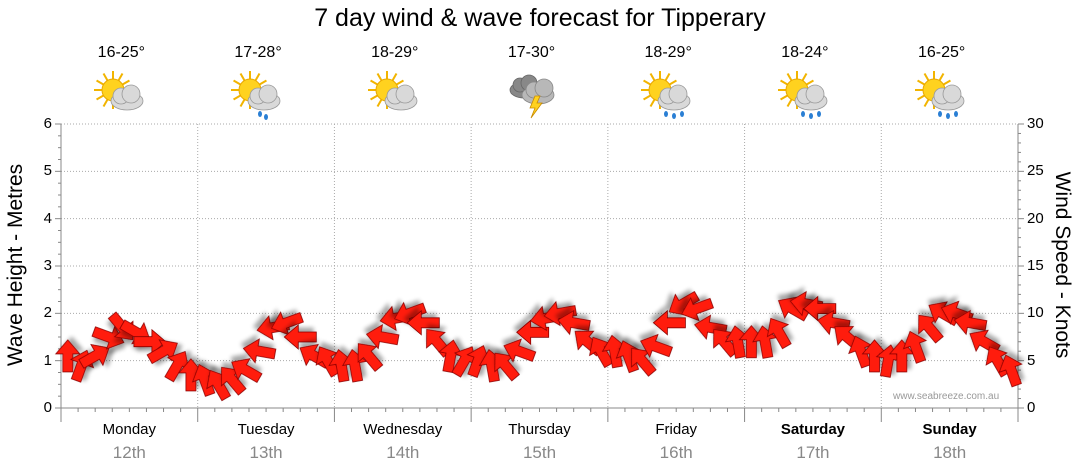 The image size is (1080, 475). What do you see at coordinates (15, 265) in the screenshot?
I see `y-axis-label-left: Wave Height - Metres` at bounding box center [15, 265].